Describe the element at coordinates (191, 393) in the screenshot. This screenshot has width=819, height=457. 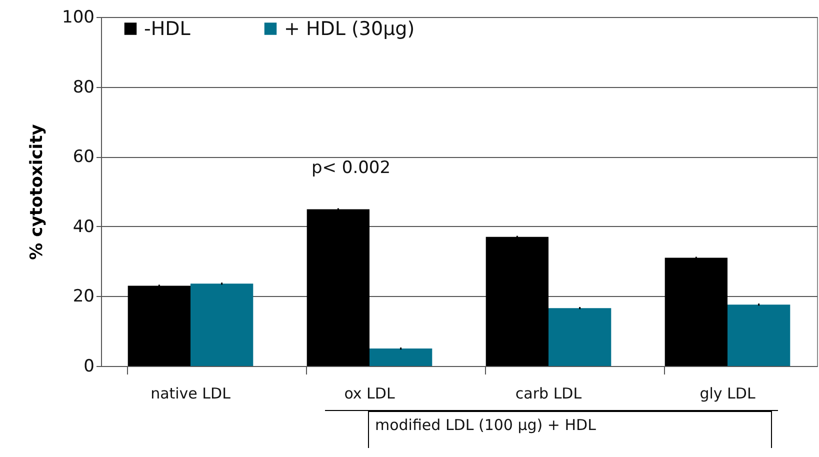
I see `x-tick-label: native LDL` at that location.